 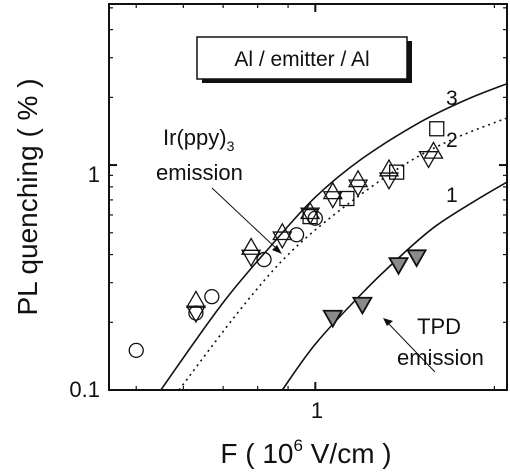 I want to click on y-tick-label-1: 1, so click(x=94, y=174).